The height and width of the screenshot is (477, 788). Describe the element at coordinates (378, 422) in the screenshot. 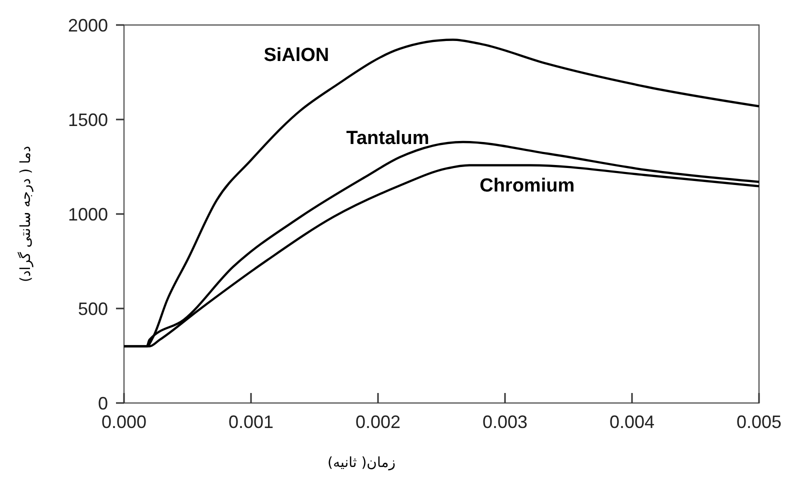

I see `x-tick-label: 0.002` at that location.